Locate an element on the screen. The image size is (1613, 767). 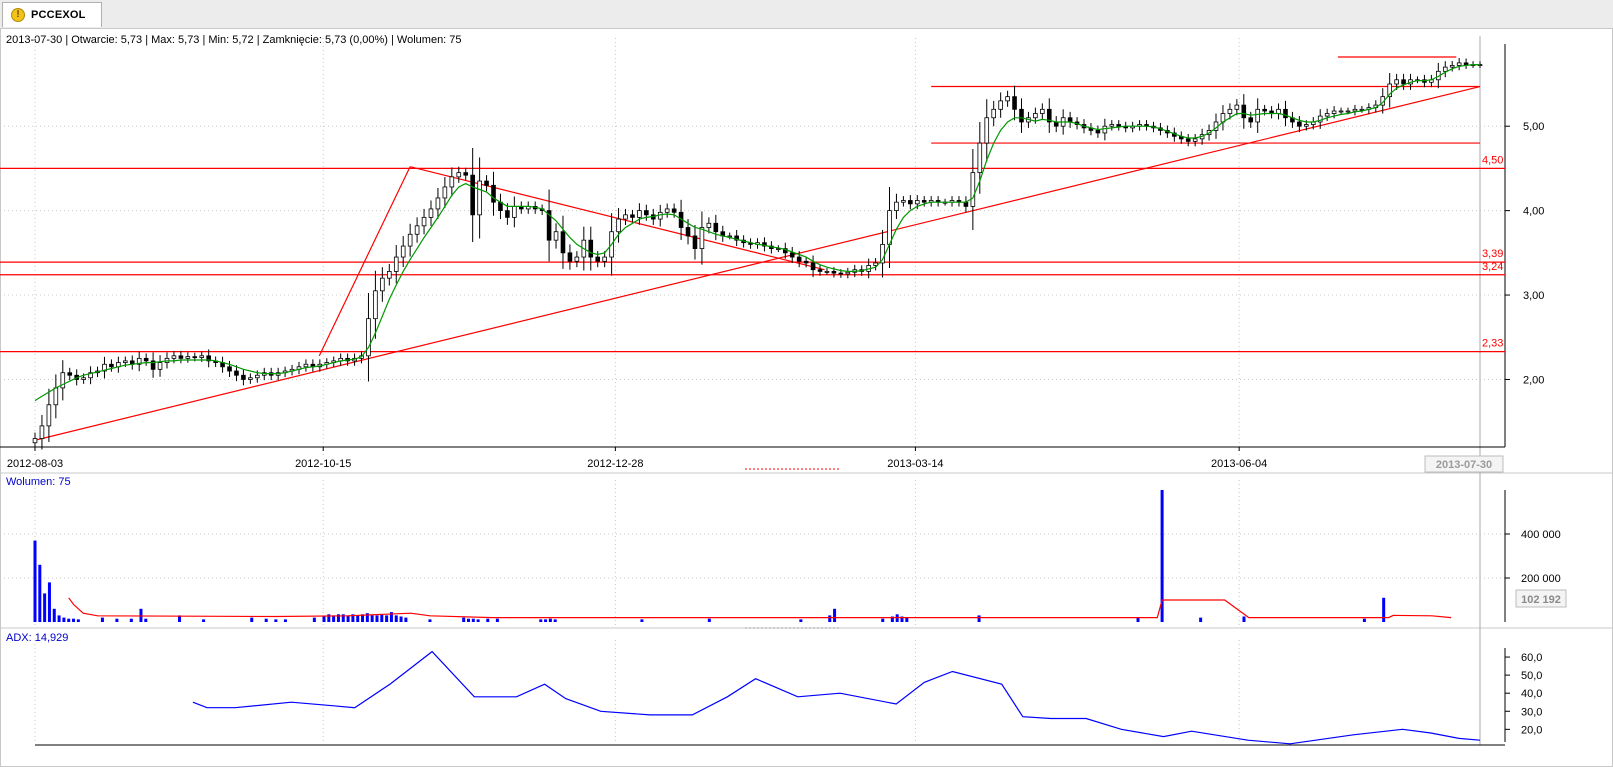
level-label: 4,50 is located at coordinates (1492, 160).